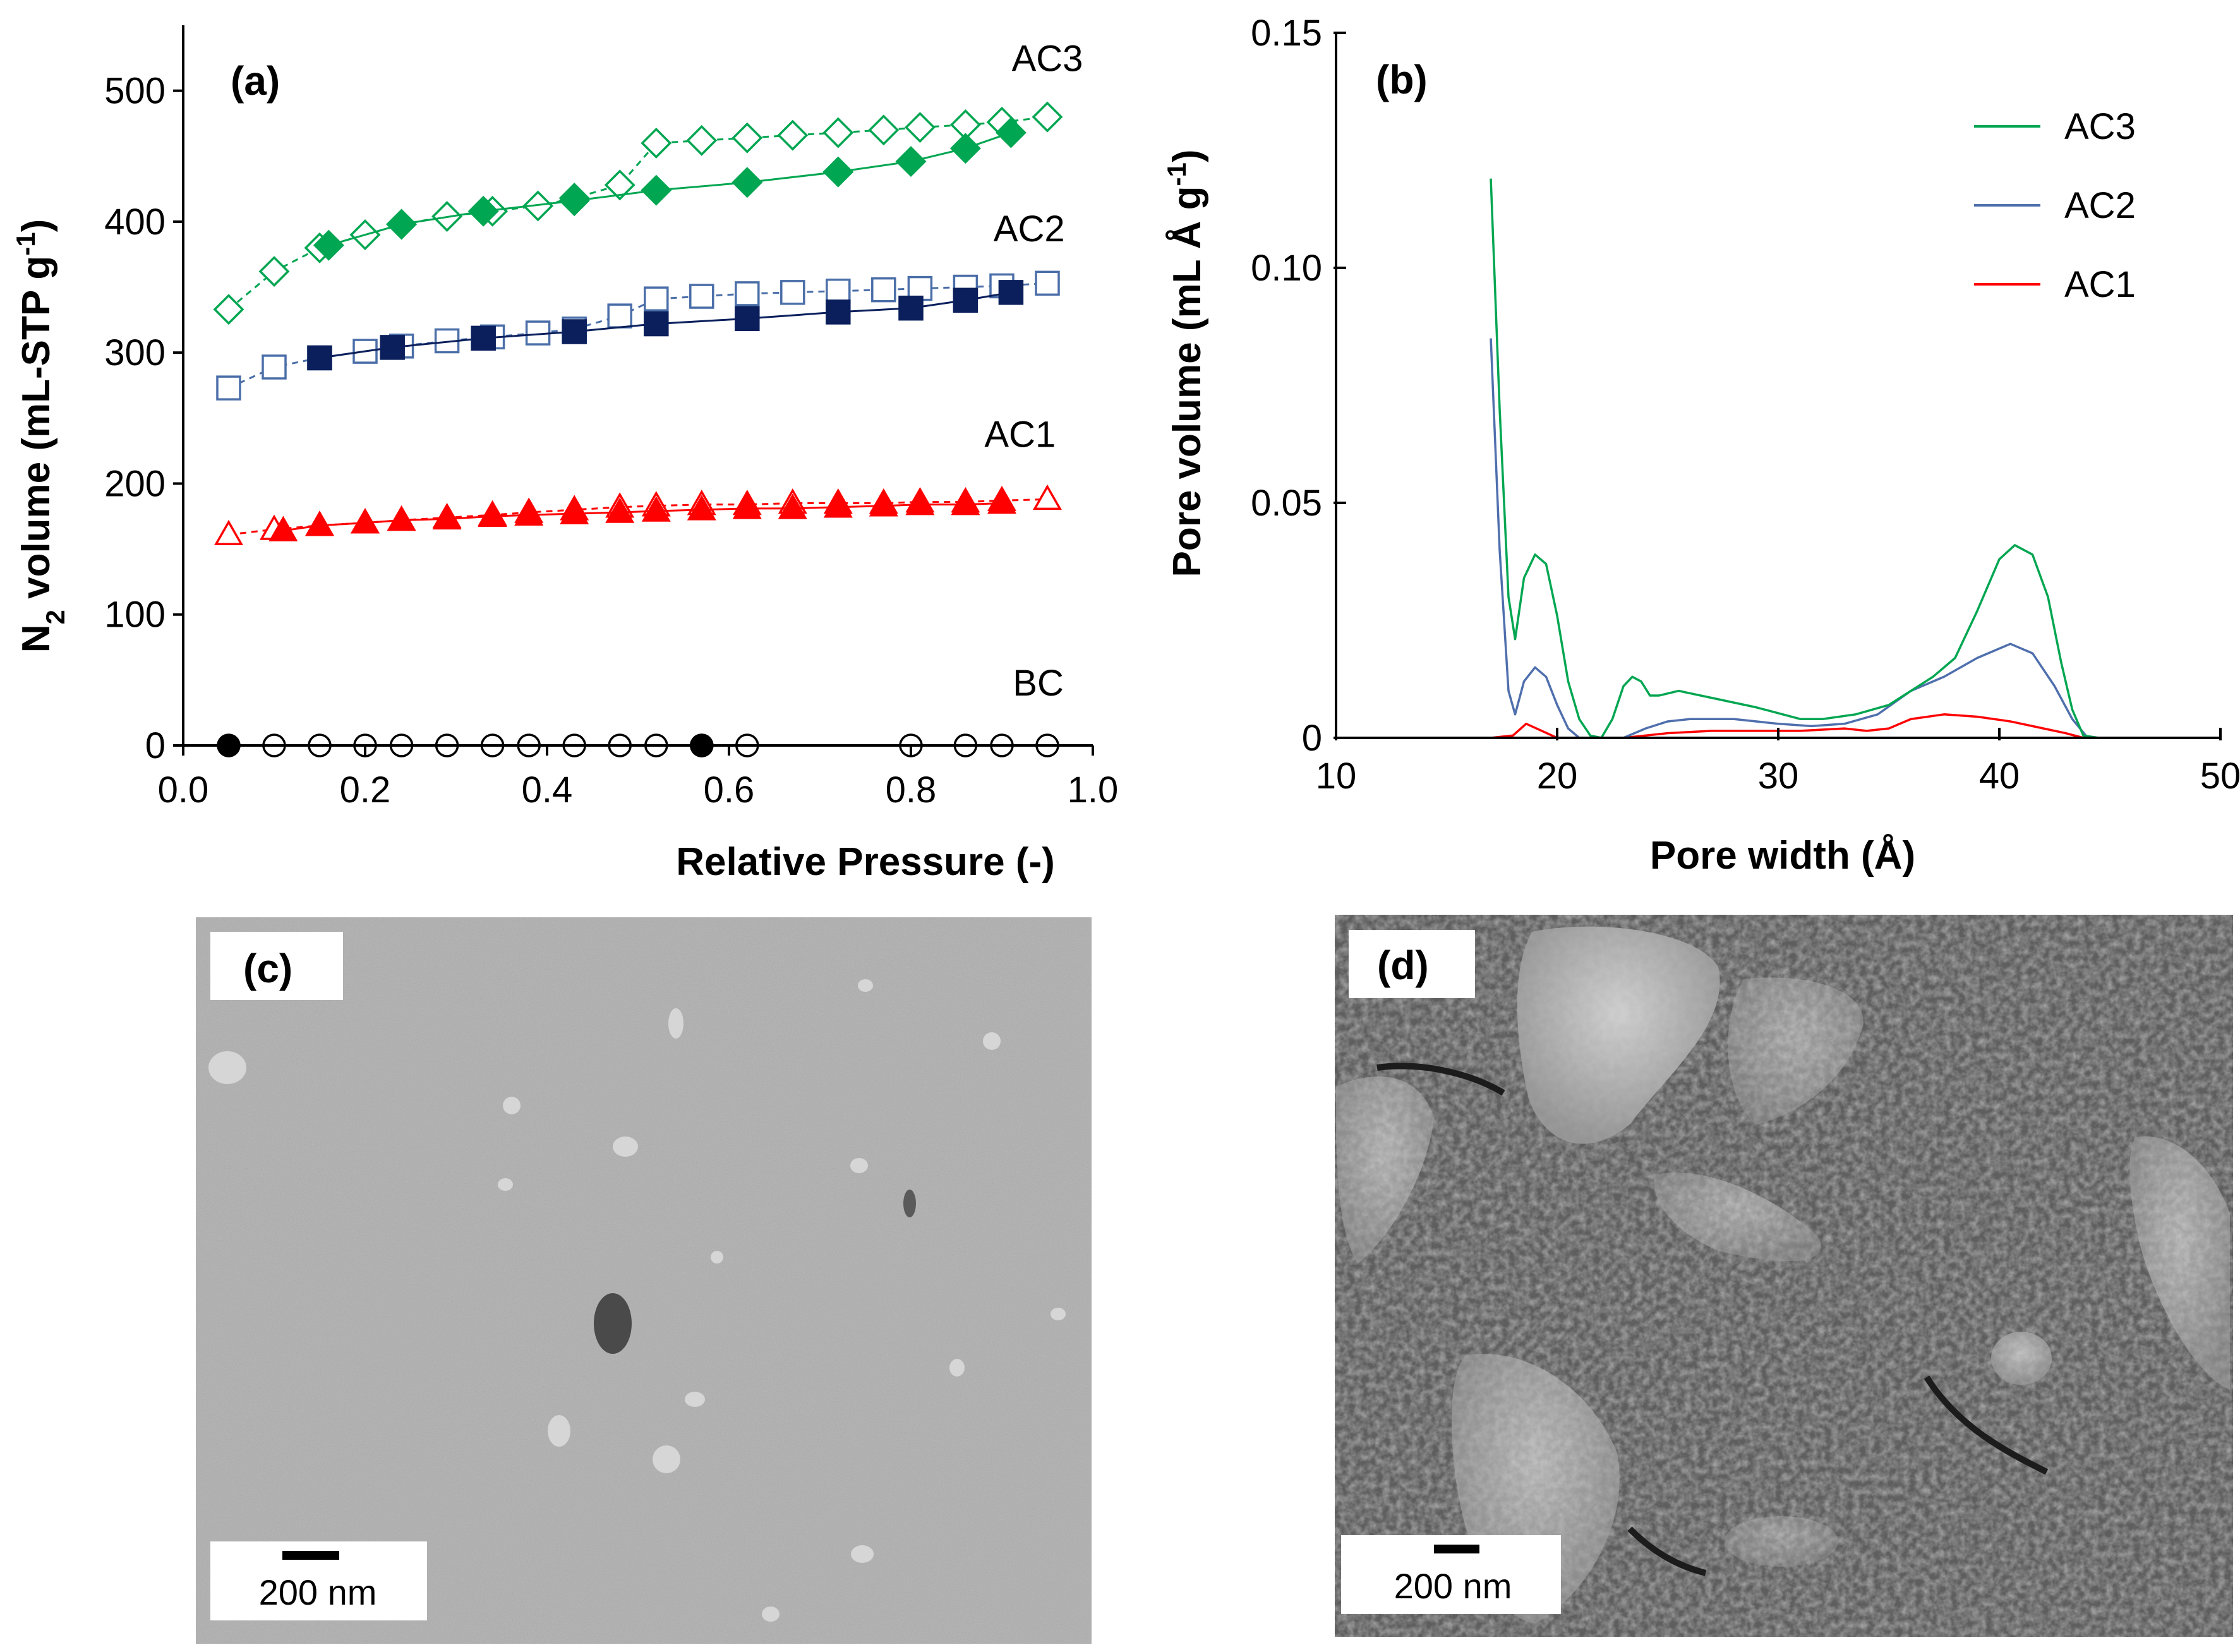 The image size is (2240, 1652). I want to click on panel-label-d: (d), so click(1403, 965).